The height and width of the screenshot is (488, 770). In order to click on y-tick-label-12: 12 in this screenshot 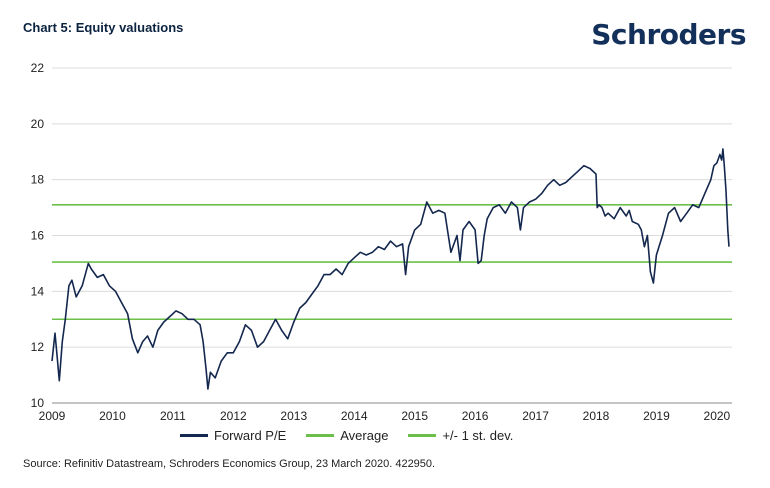, I will do `click(38, 347)`.